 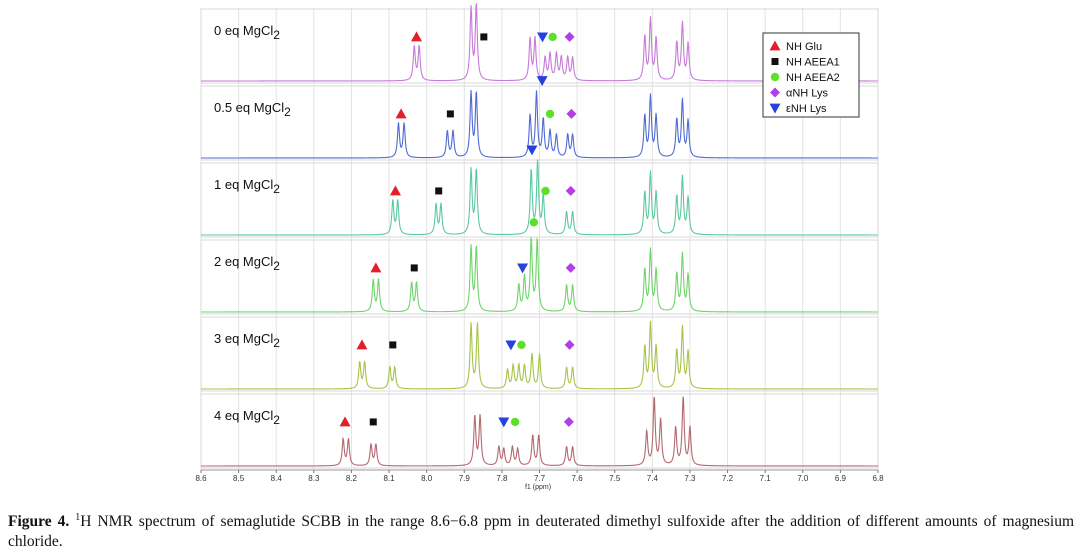 I want to click on x-tick-label: 8.4, so click(x=277, y=478).